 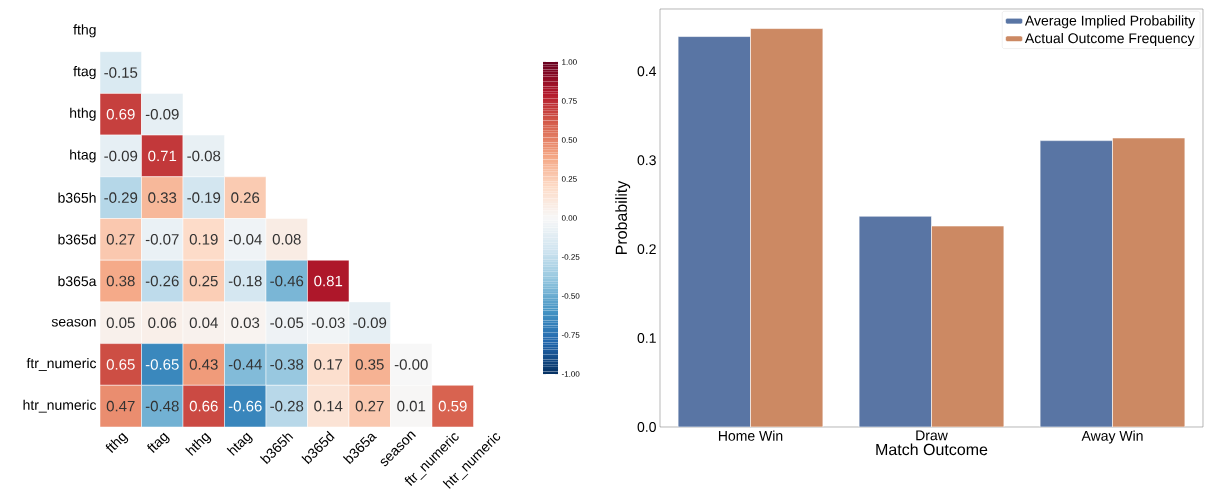 I want to click on data-label: 0.26, so click(x=245, y=197).